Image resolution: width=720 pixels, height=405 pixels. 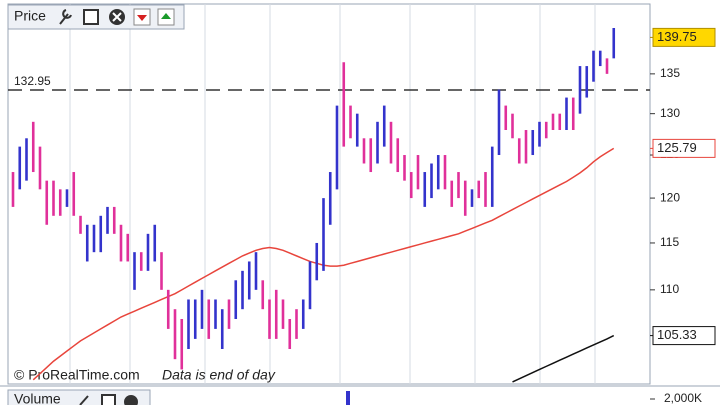 I want to click on line-value: 125.79, so click(x=677, y=147).